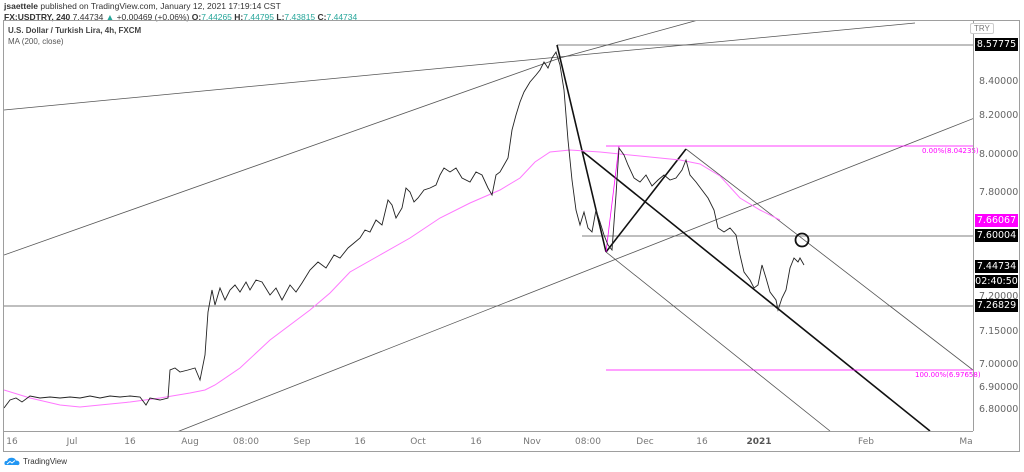 The height and width of the screenshot is (472, 1024). I want to click on symbol: FX:USDTRY, 240, so click(37, 17).